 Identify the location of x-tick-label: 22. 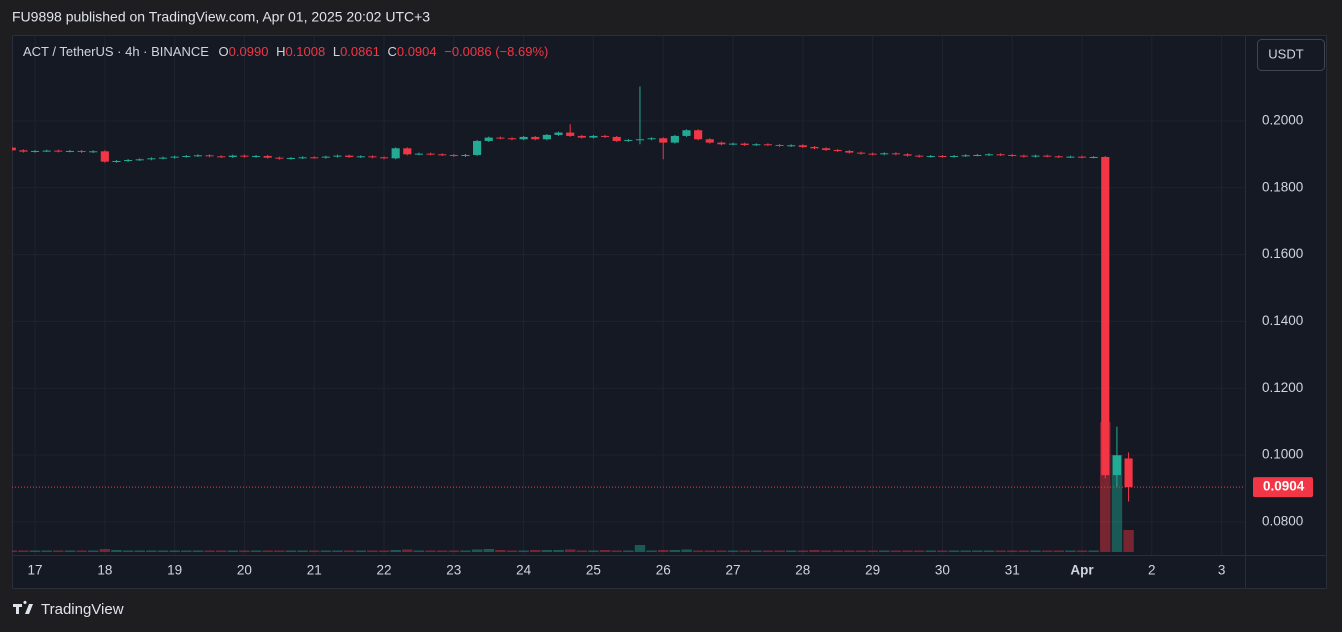
(384, 570).